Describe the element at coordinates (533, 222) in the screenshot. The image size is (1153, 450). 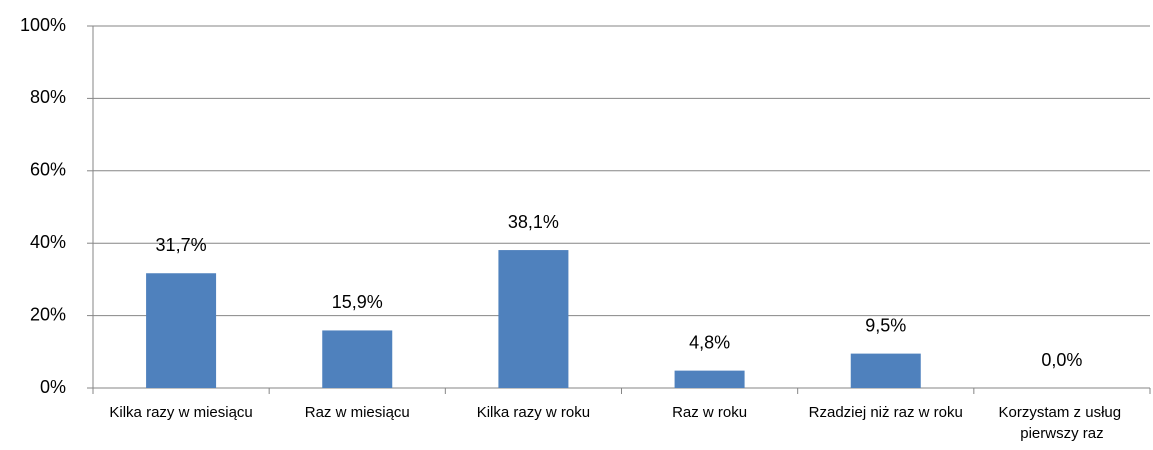
I see `value-label: 38,1%` at that location.